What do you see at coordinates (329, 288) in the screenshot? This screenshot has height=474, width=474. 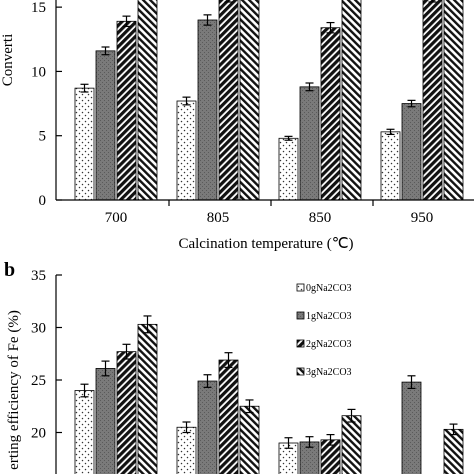 I see `legend-label-0: 0gNa2CO3` at bounding box center [329, 288].